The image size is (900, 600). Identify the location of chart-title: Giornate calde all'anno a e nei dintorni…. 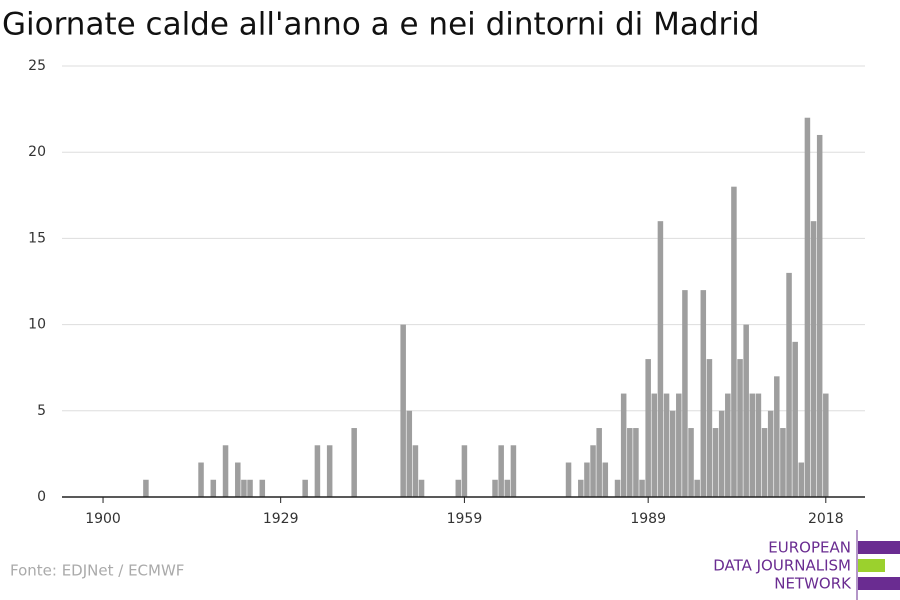
(381, 25).